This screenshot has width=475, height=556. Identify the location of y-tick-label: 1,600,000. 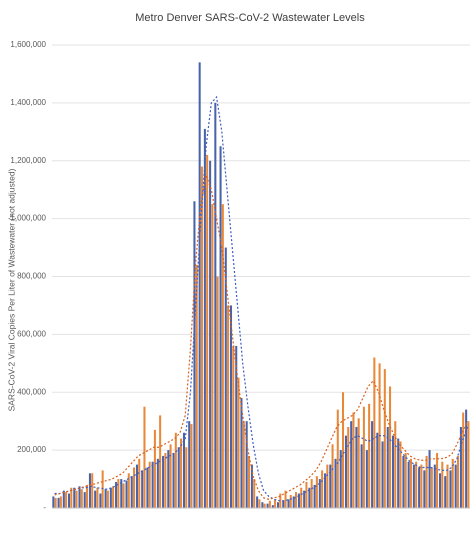
(28, 44).